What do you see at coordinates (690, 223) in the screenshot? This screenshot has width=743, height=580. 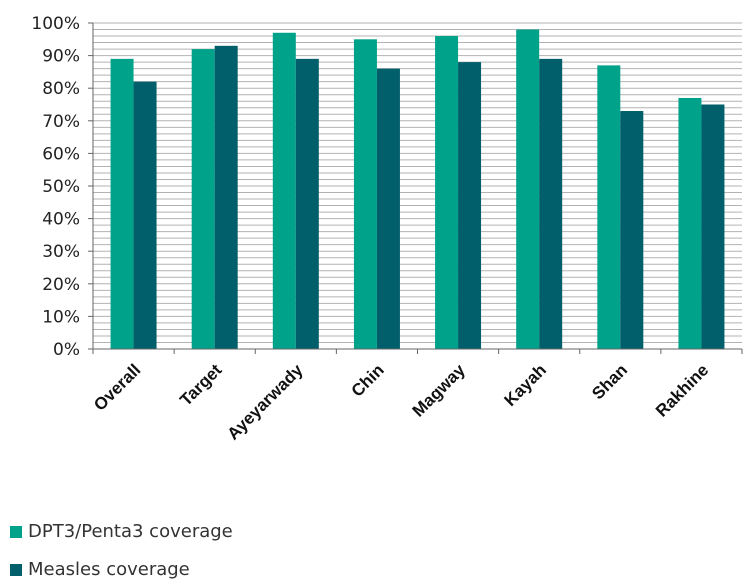 I see `bar-dpt3-rakhine` at bounding box center [690, 223].